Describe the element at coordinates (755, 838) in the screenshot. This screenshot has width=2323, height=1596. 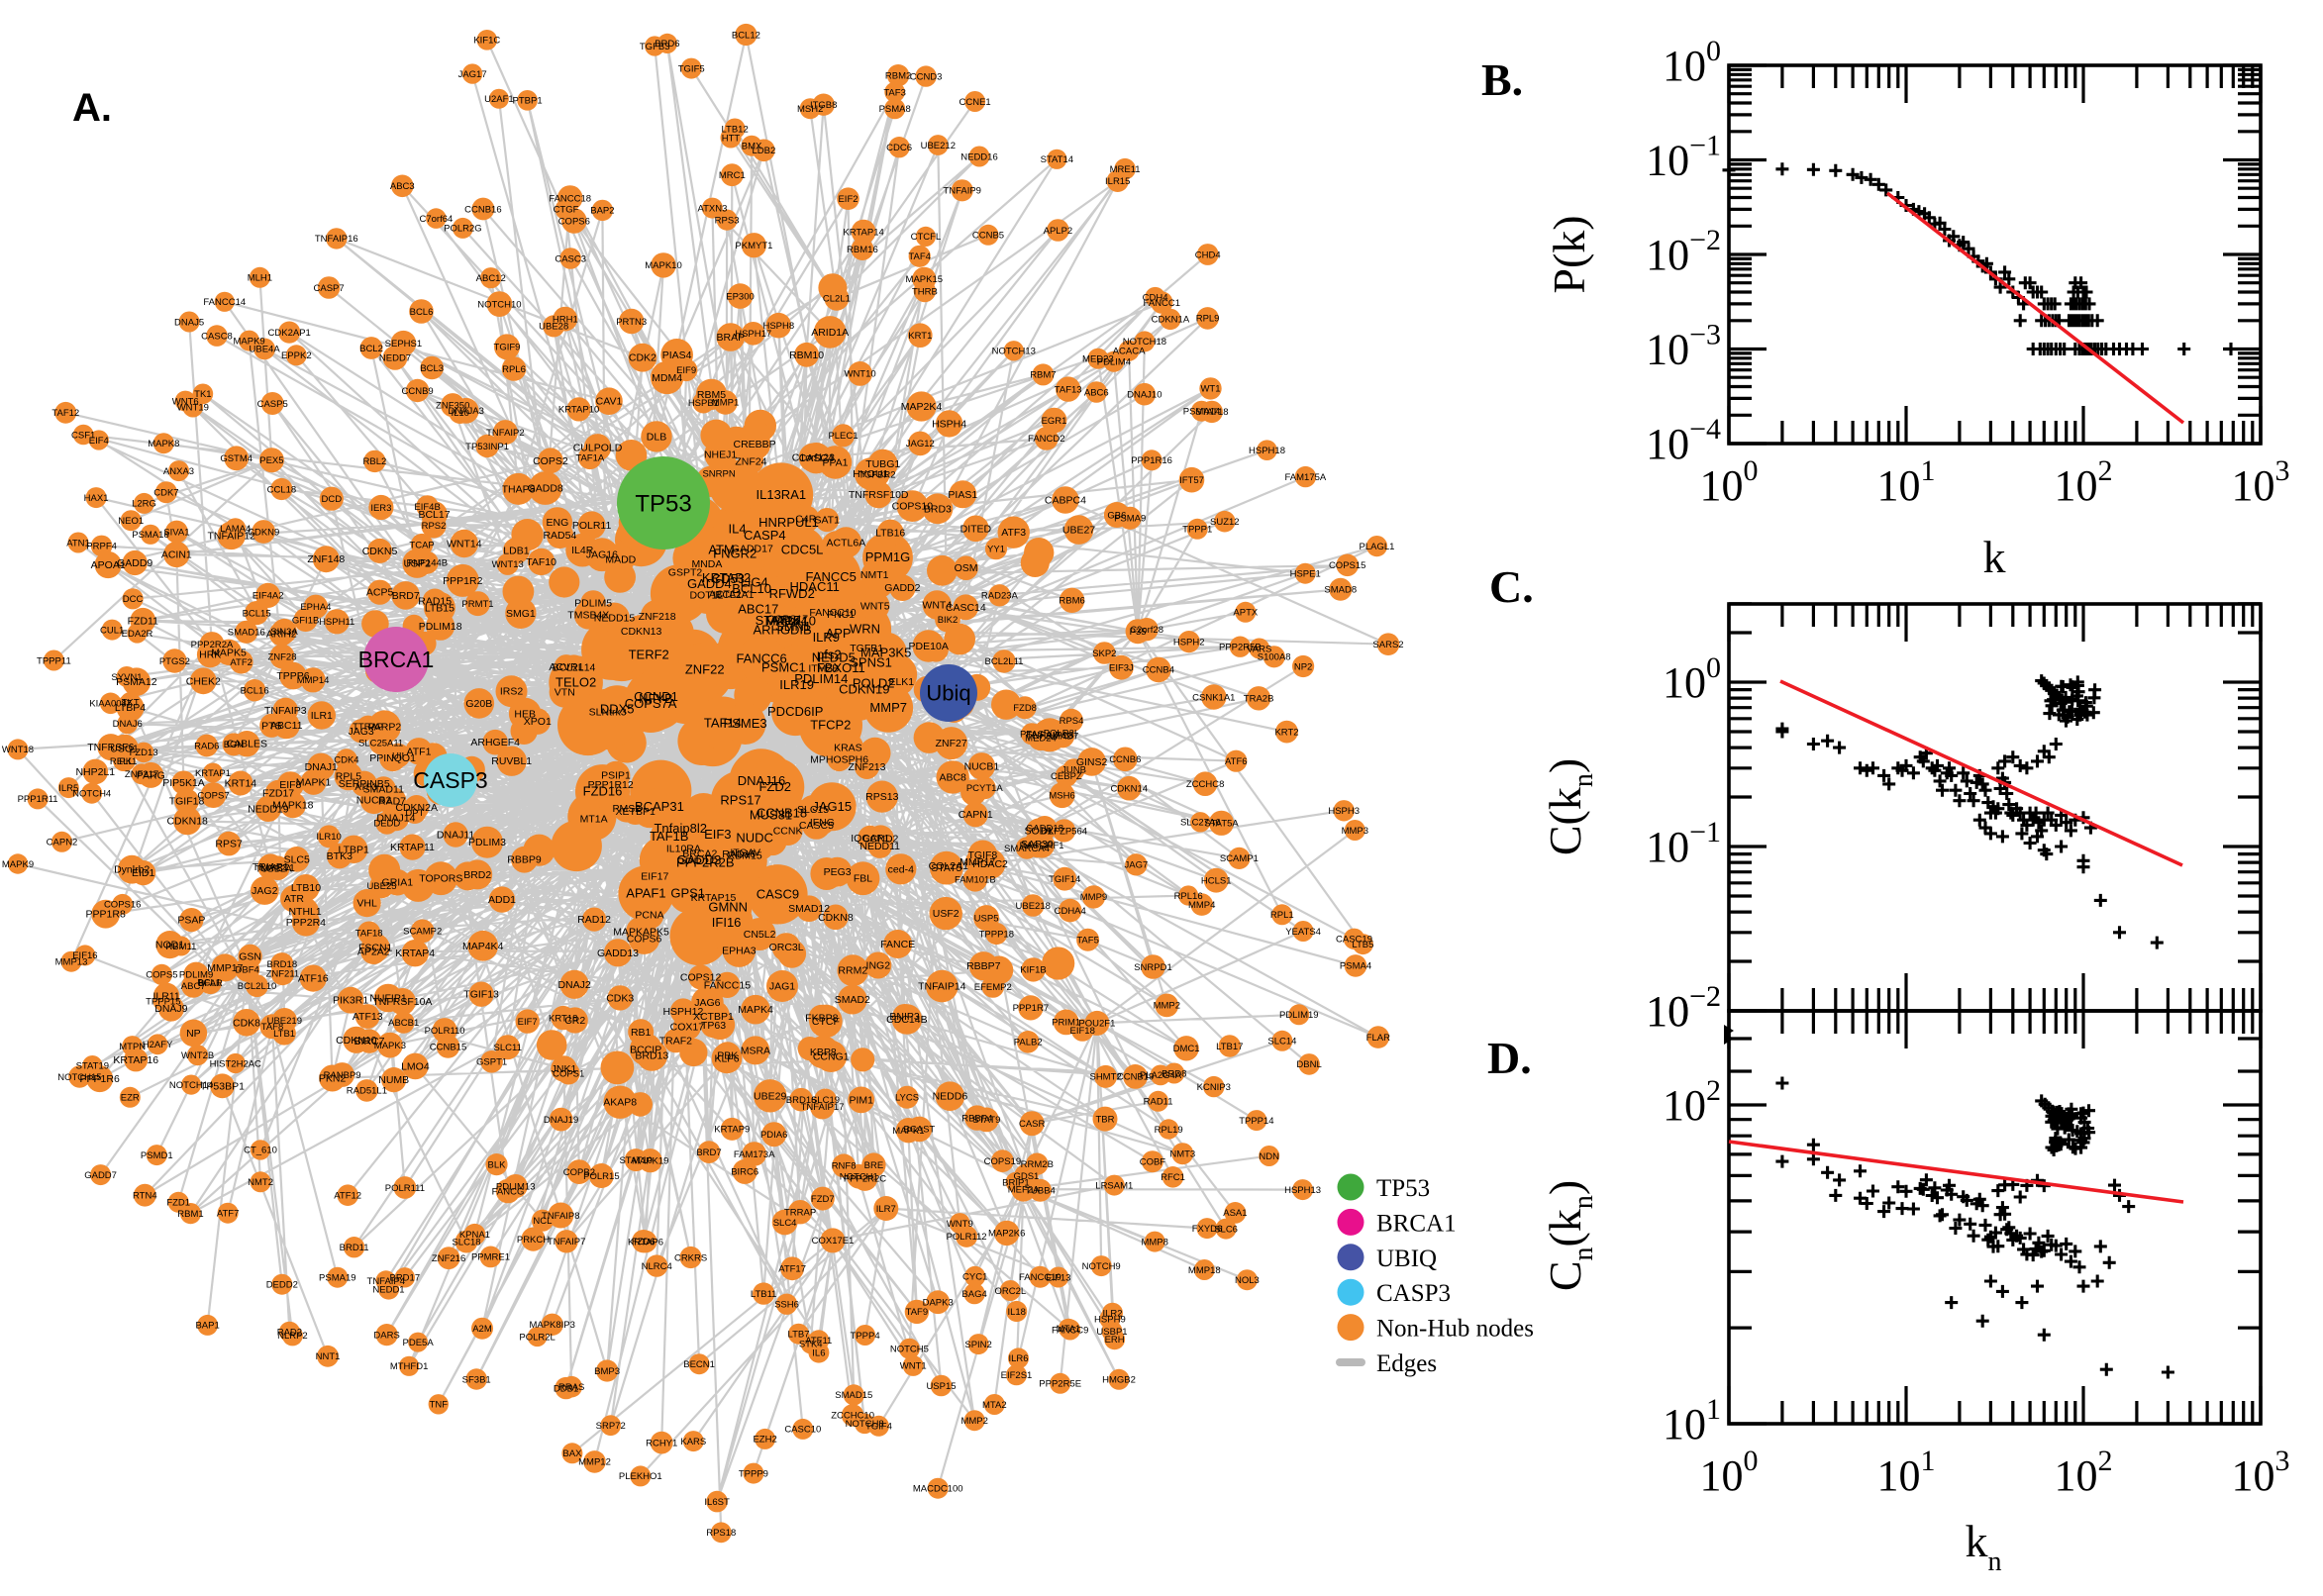
I see `svg-text: NUDC` at that location.